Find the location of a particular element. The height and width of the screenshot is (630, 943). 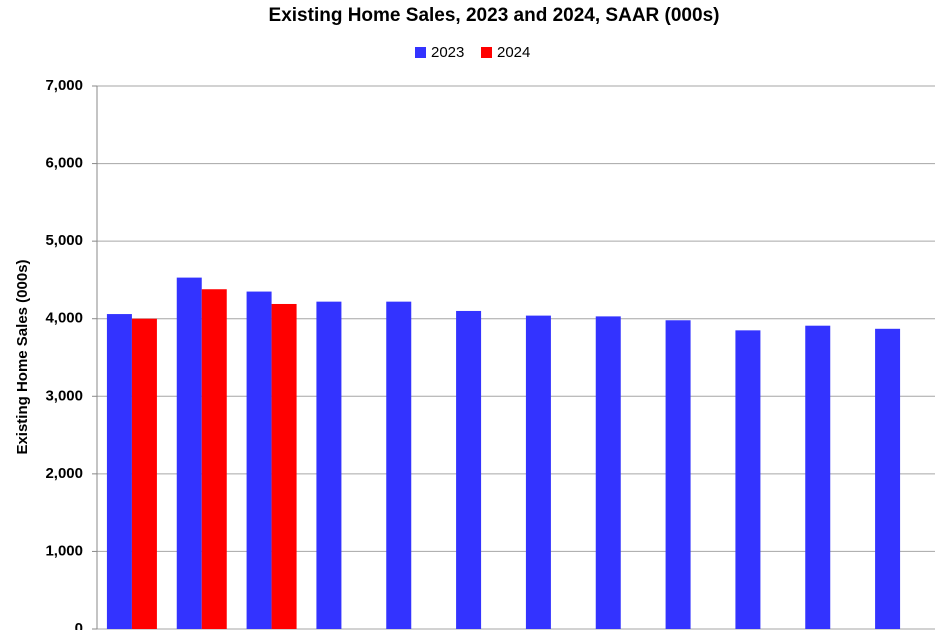

y-tick-label: 3,000 is located at coordinates (64, 395).